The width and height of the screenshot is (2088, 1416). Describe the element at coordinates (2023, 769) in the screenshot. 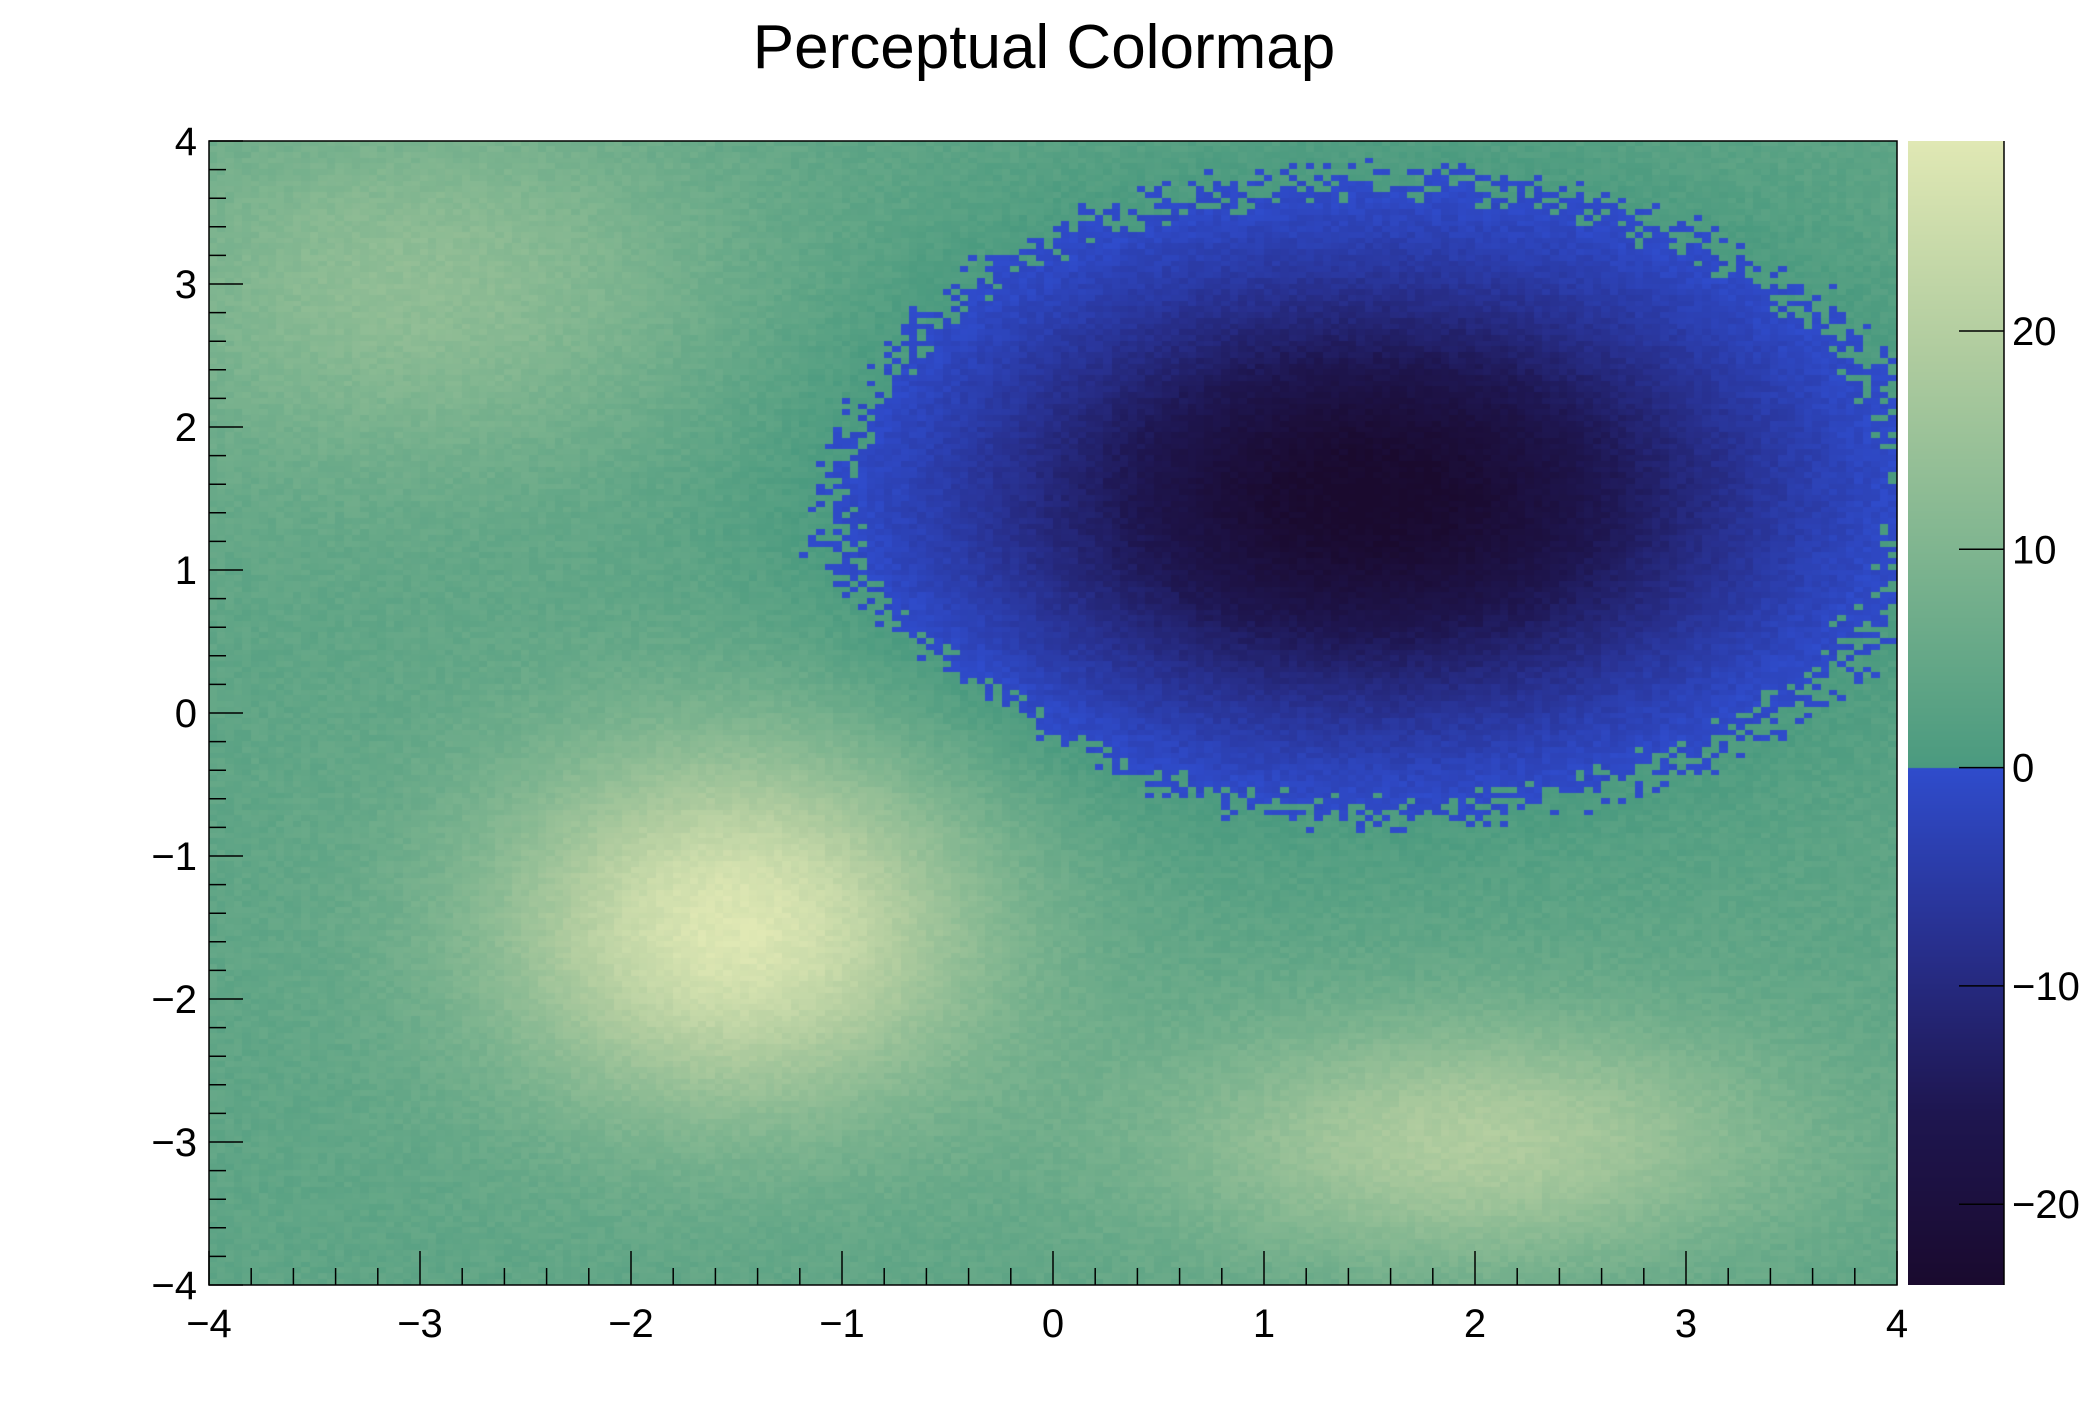

I see `colorbar-tick-label: 0` at that location.